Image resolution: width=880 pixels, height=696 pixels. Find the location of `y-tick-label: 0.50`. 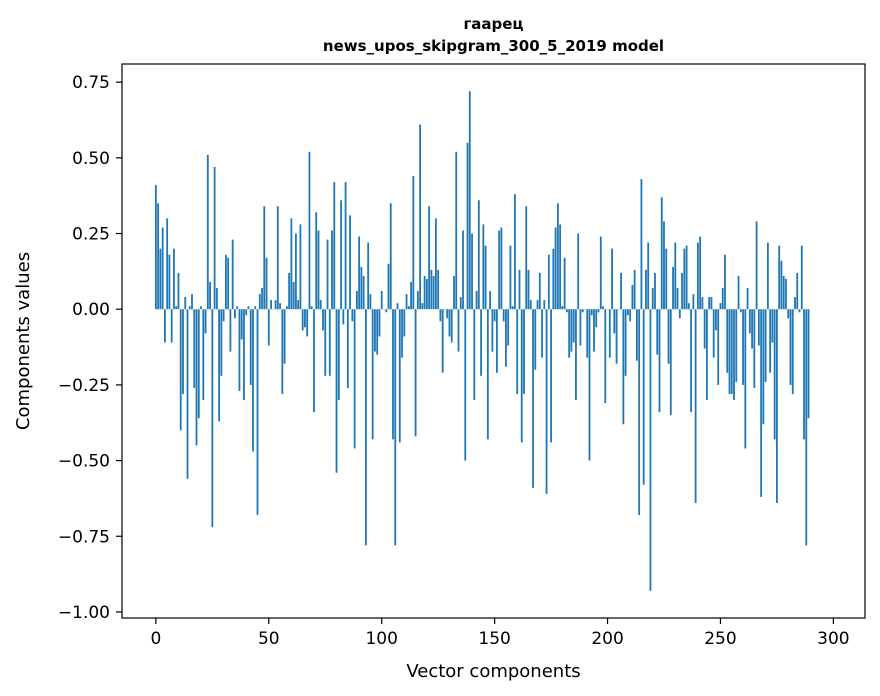

y-tick-label: 0.50 is located at coordinates (91, 159).